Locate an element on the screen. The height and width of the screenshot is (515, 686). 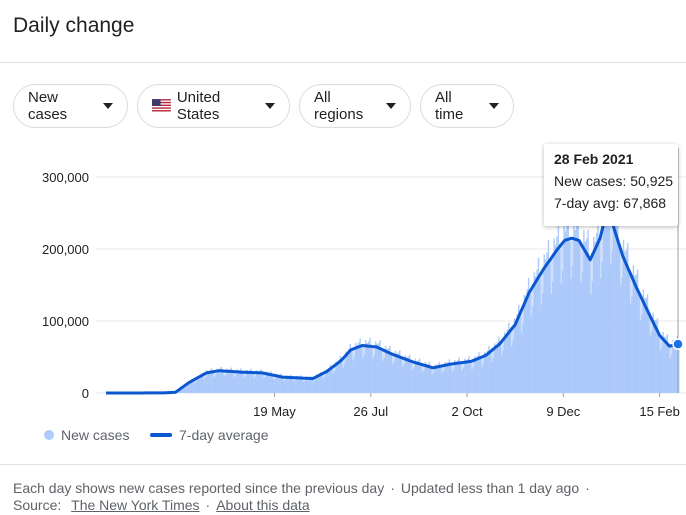
bar is located at coordinates (679, 369).